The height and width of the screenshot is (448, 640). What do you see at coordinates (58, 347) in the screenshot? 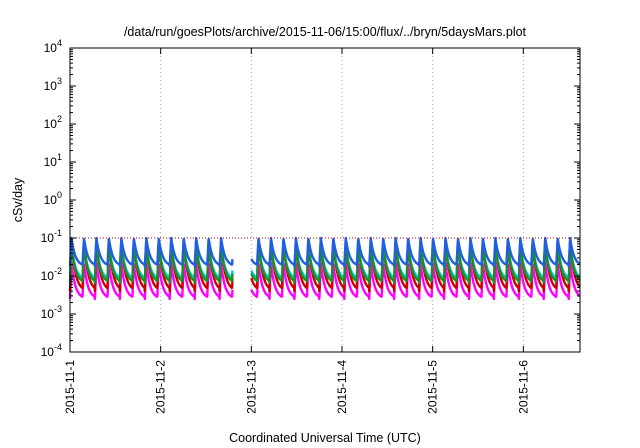
I see `y-tick-exponent: -4` at bounding box center [58, 347].